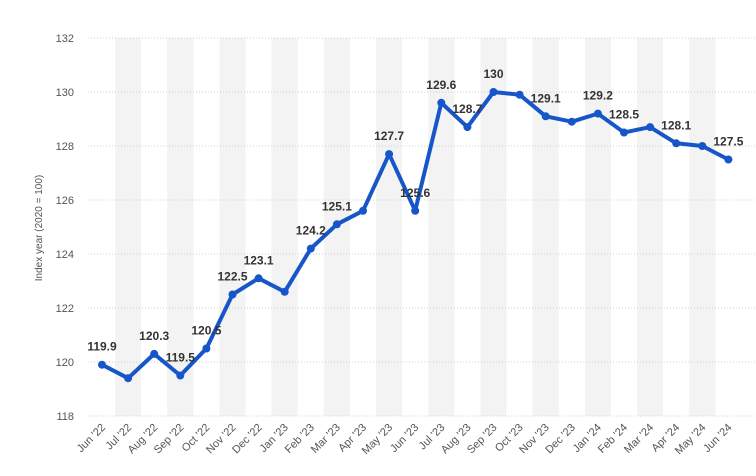 The width and height of the screenshot is (756, 476). Describe the element at coordinates (441, 85) in the screenshot. I see `data-label: 129.6` at that location.